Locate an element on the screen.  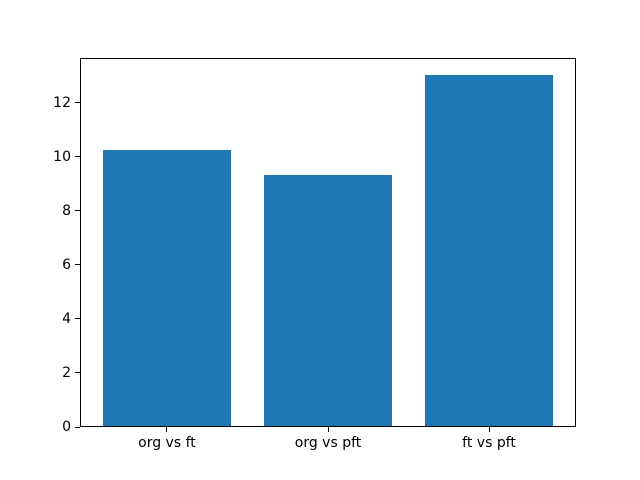
y-tick-label-0: 0 is located at coordinates (66, 427).